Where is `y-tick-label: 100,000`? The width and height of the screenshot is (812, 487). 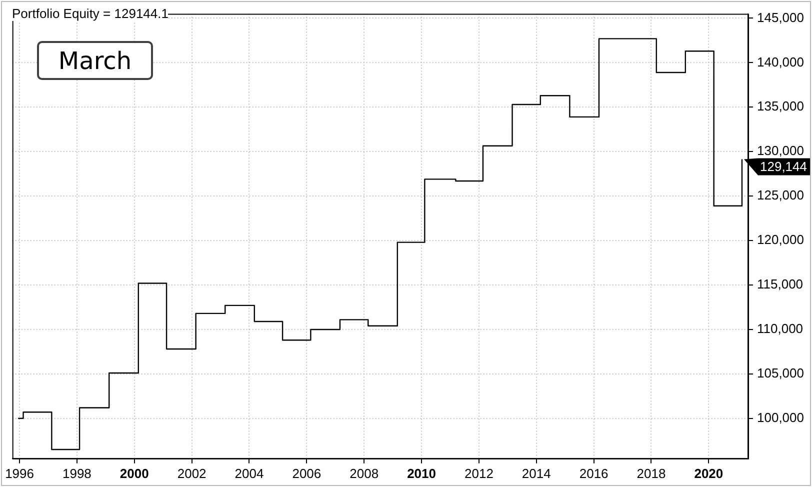 y-tick-label: 100,000 is located at coordinates (780, 417).